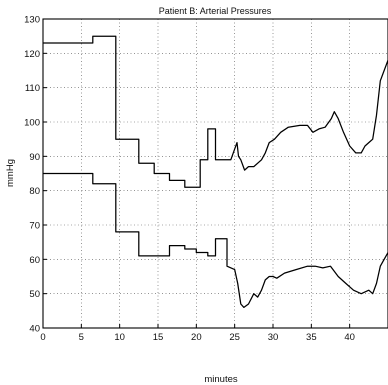 This screenshot has height=385, width=388. I want to click on y-tick-label: 70, so click(34, 226).